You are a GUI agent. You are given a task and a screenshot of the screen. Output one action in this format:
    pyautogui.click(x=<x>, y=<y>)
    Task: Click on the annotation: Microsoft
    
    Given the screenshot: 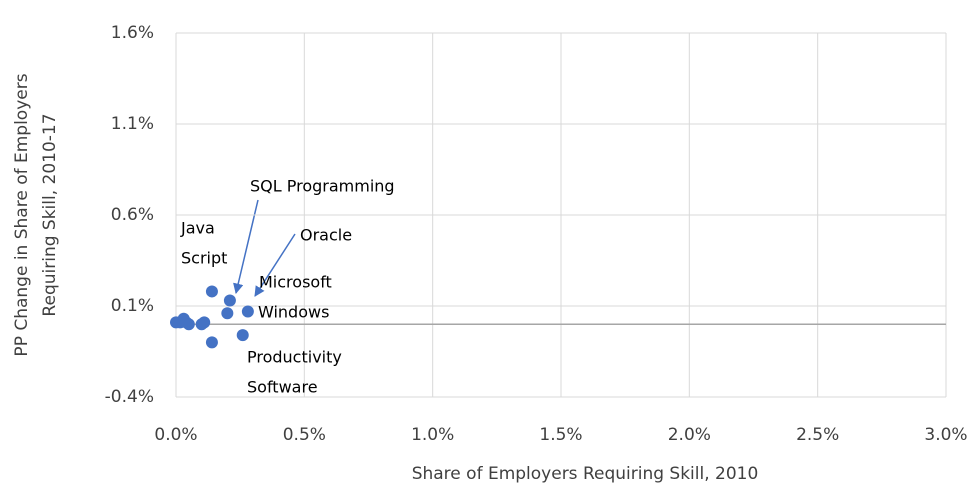 What is the action you would take?
    pyautogui.click(x=295, y=282)
    